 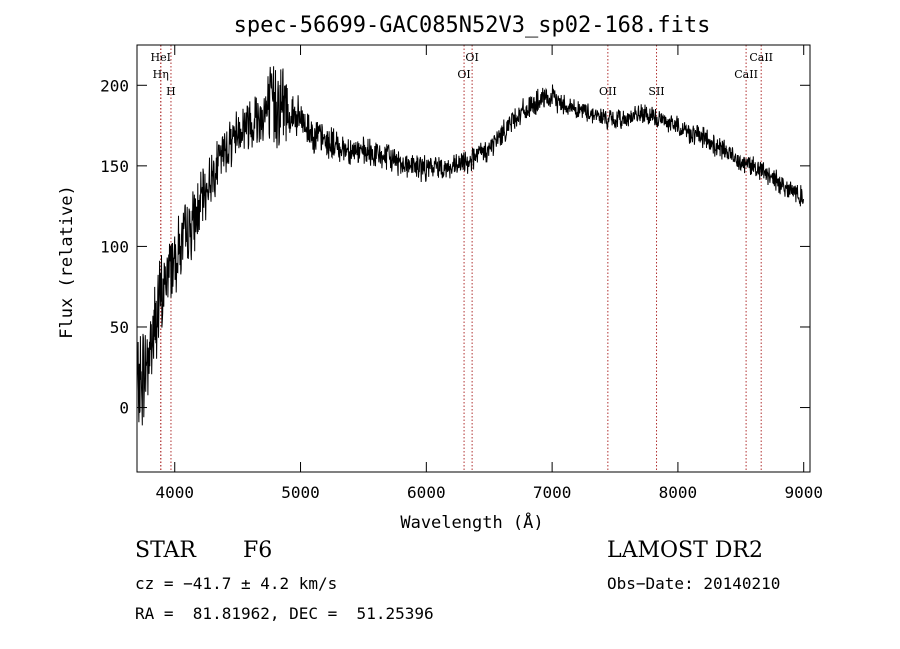 I want to click on object-class: STAR, so click(x=165, y=550).